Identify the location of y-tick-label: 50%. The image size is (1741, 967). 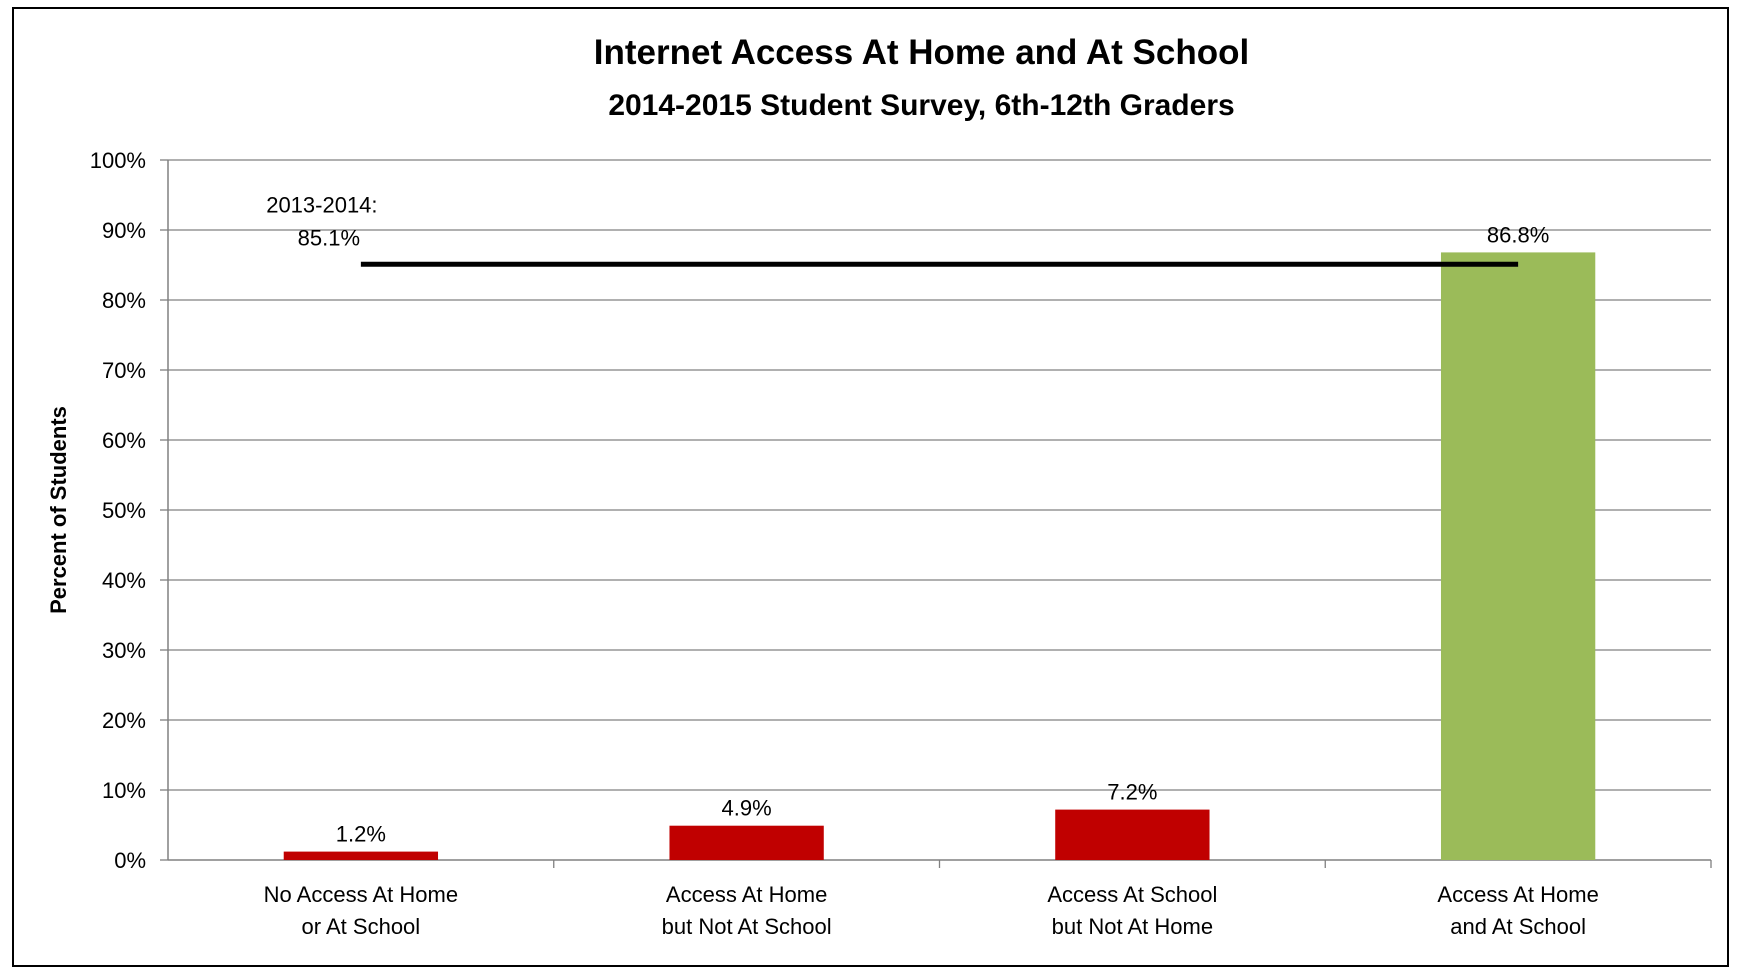
(124, 510).